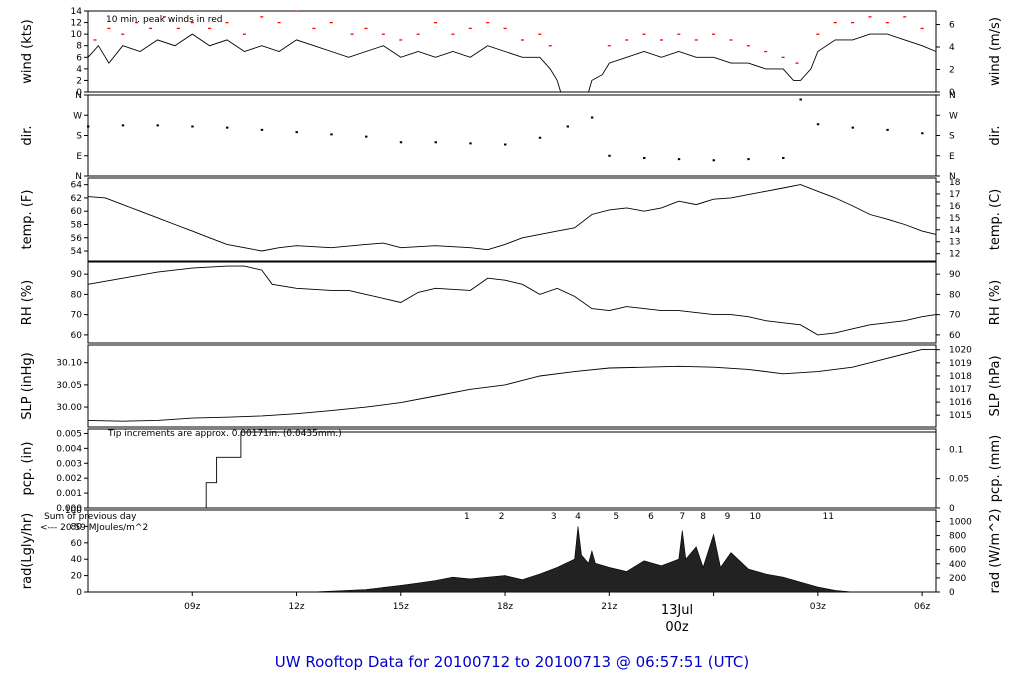 The height and width of the screenshot is (700, 1024). Describe the element at coordinates (922, 607) in the screenshot. I see `x-tick-label: 06z` at that location.